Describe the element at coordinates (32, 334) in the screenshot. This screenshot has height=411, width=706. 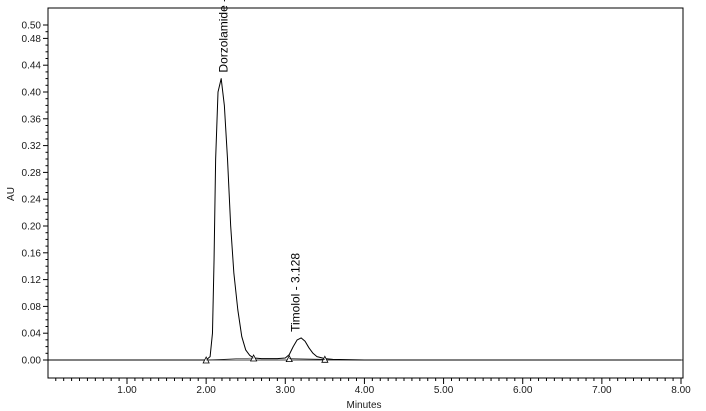
I see `y-tick-label: 0.04` at that location.